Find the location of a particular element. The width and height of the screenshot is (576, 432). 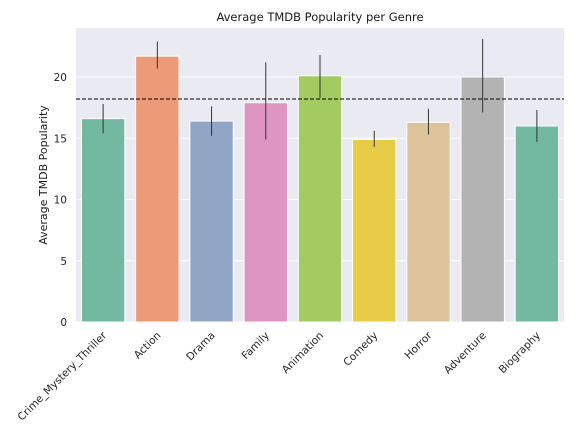

x-tick-label: Drama is located at coordinates (201, 347).